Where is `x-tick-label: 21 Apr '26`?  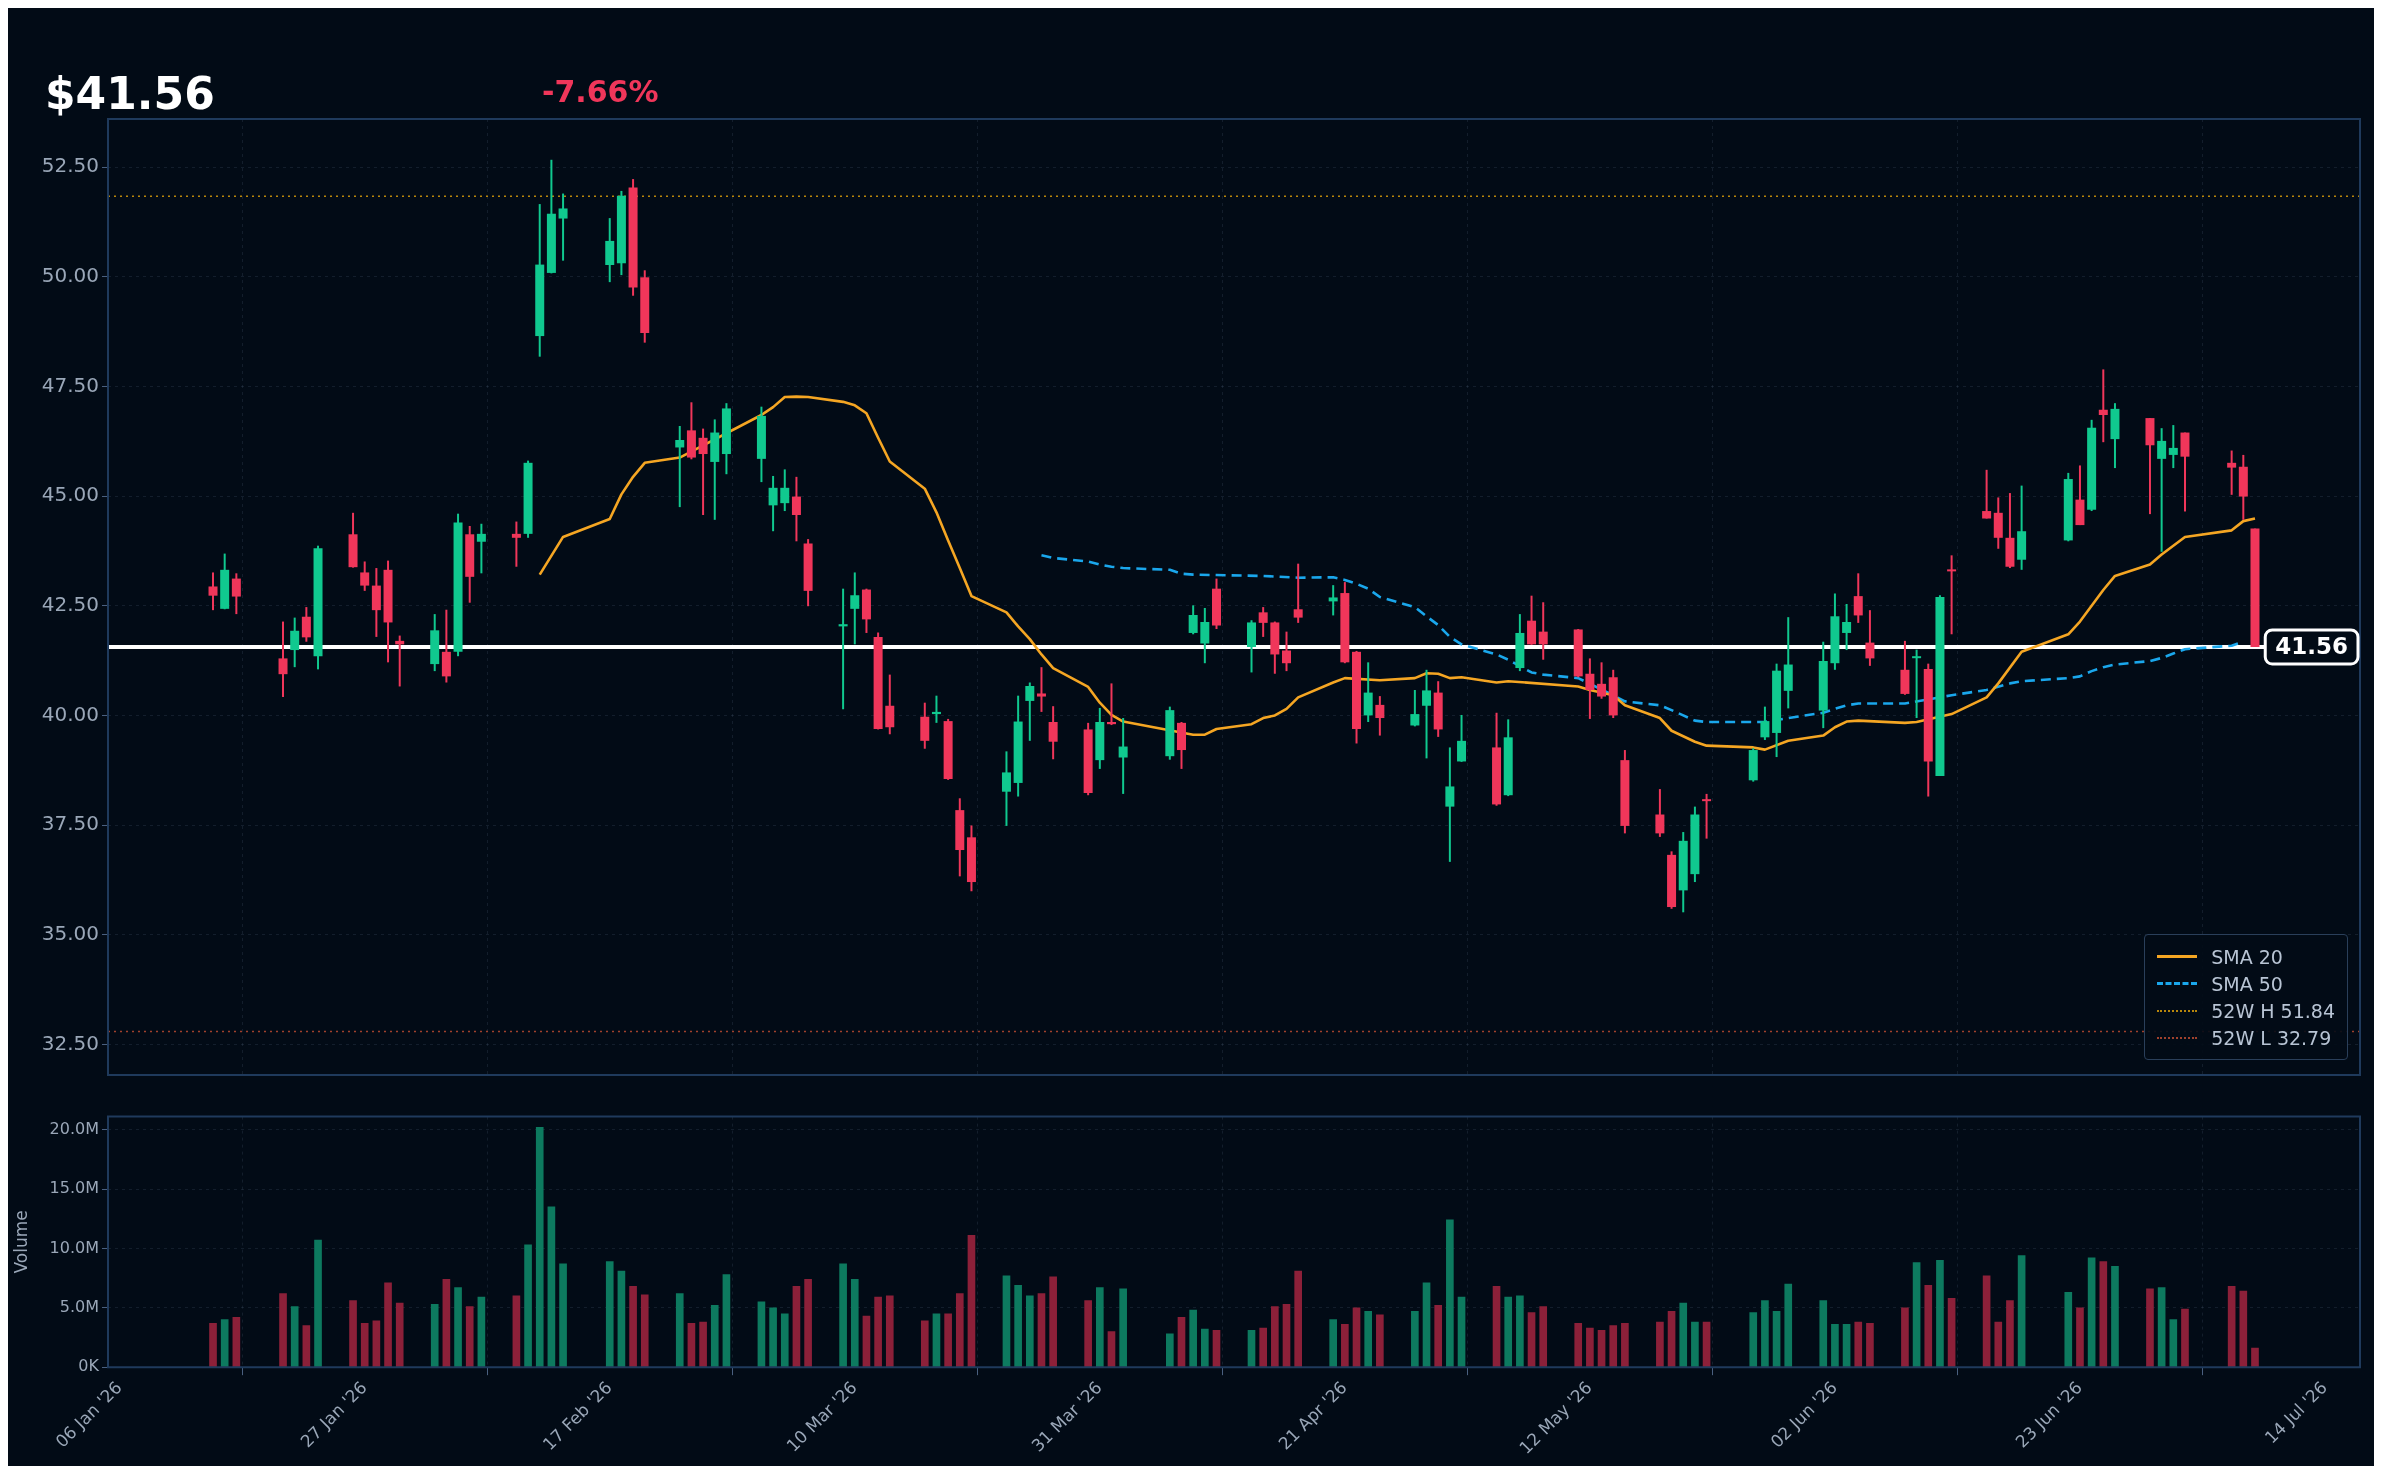
x-tick-label: 21 Apr '26 is located at coordinates (1312, 1415).